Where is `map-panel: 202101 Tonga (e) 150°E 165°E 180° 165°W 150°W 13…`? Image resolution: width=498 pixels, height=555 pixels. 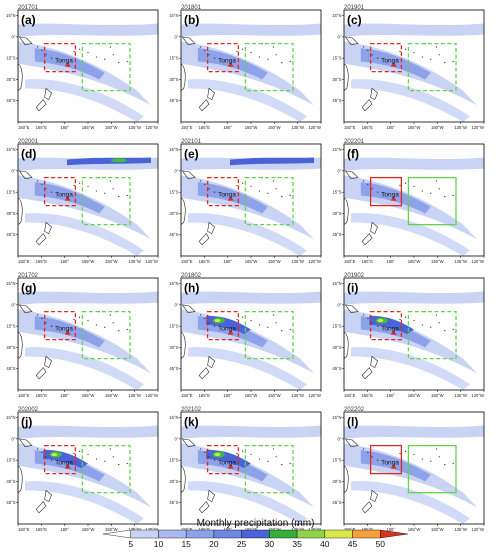 map-panel: 202101 Tonga (e) 150°E 165°E 180° 165°W 150°W 13… is located at coordinates (245, 201).